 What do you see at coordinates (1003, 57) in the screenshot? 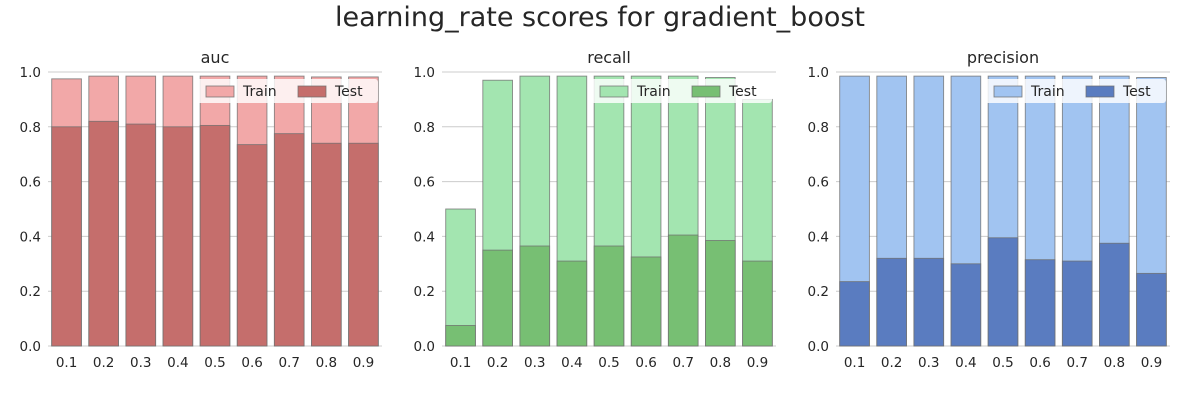
I see `subplot-title: precision` at bounding box center [1003, 57].